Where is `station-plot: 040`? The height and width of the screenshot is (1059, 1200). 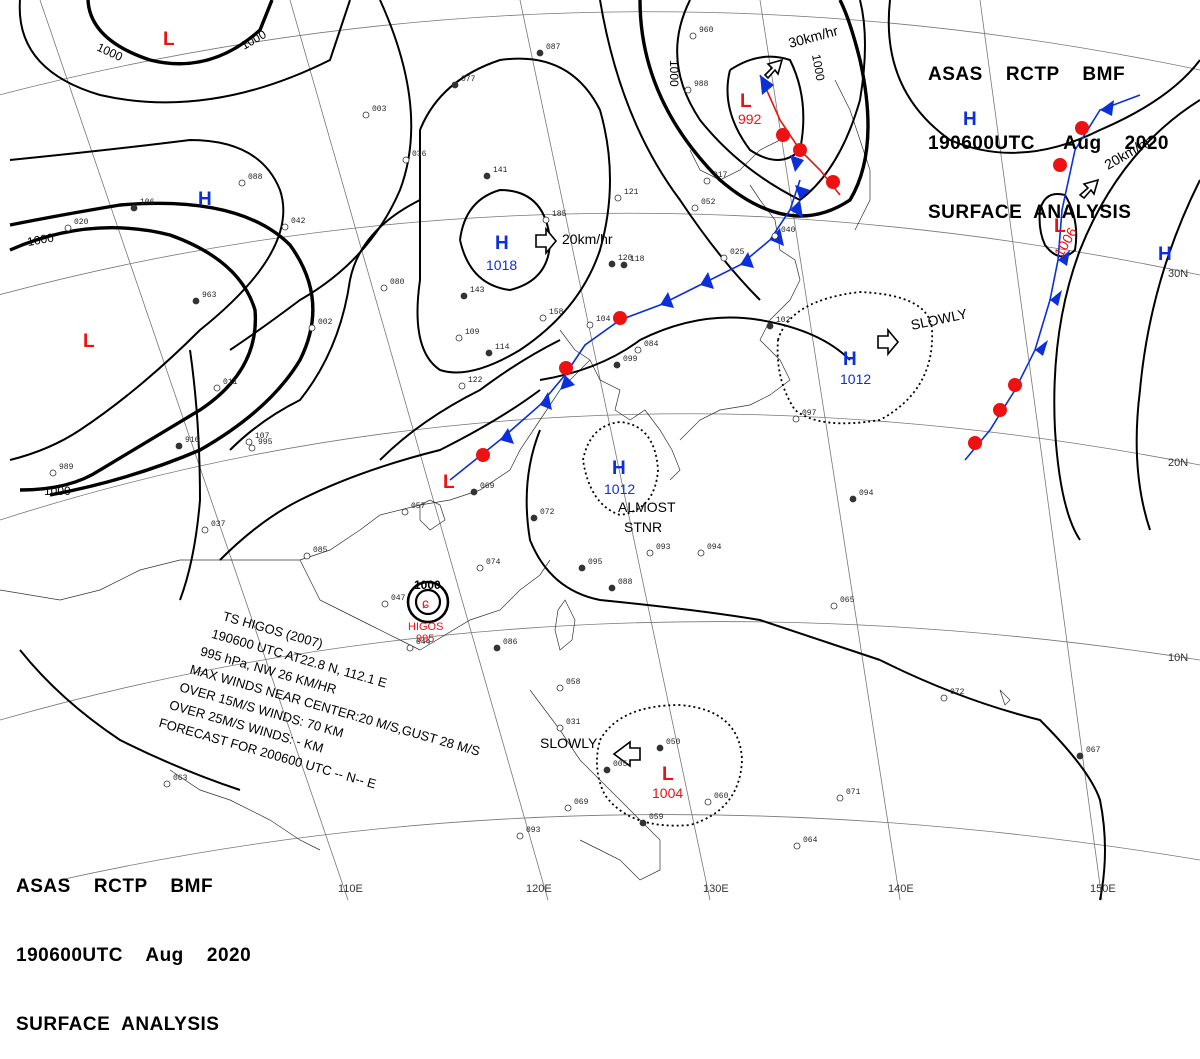 station-plot: 040 is located at coordinates (783, 233).